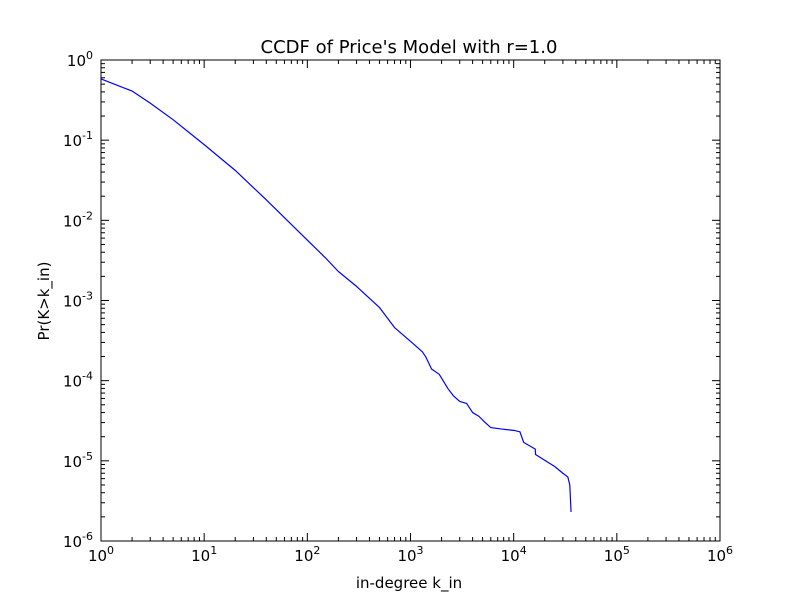  Describe the element at coordinates (78, 139) in the screenshot. I see `y-tick-label: 10⁻¹` at that location.